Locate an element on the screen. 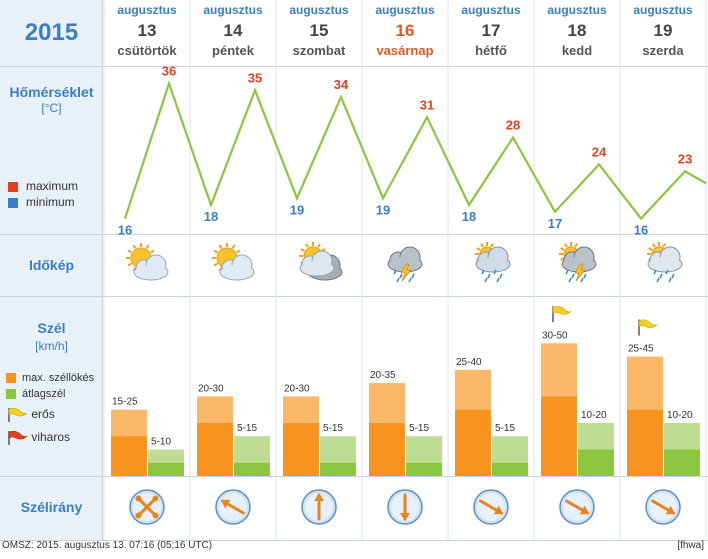 Image resolution: width=708 pixels, height=559 pixels. day-header: augusztus 15 szombat is located at coordinates (319, 30).